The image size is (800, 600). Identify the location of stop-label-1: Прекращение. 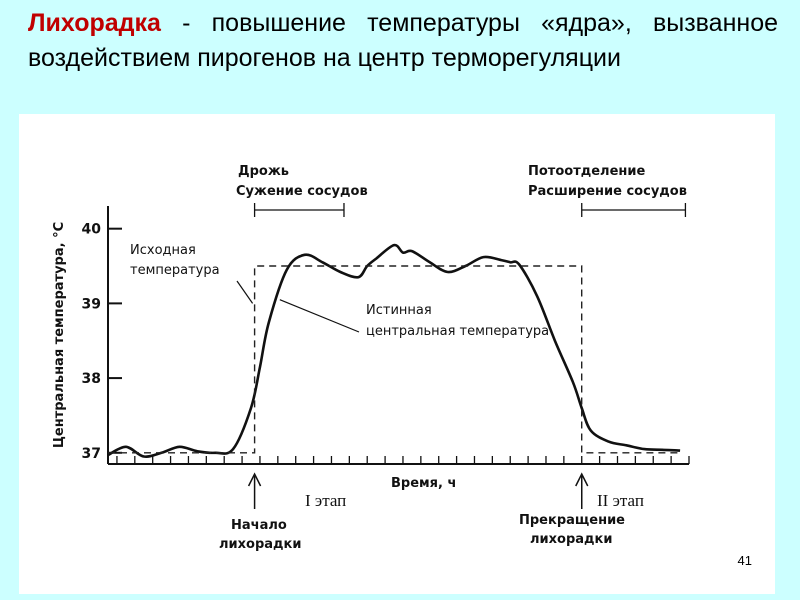
(572, 520).